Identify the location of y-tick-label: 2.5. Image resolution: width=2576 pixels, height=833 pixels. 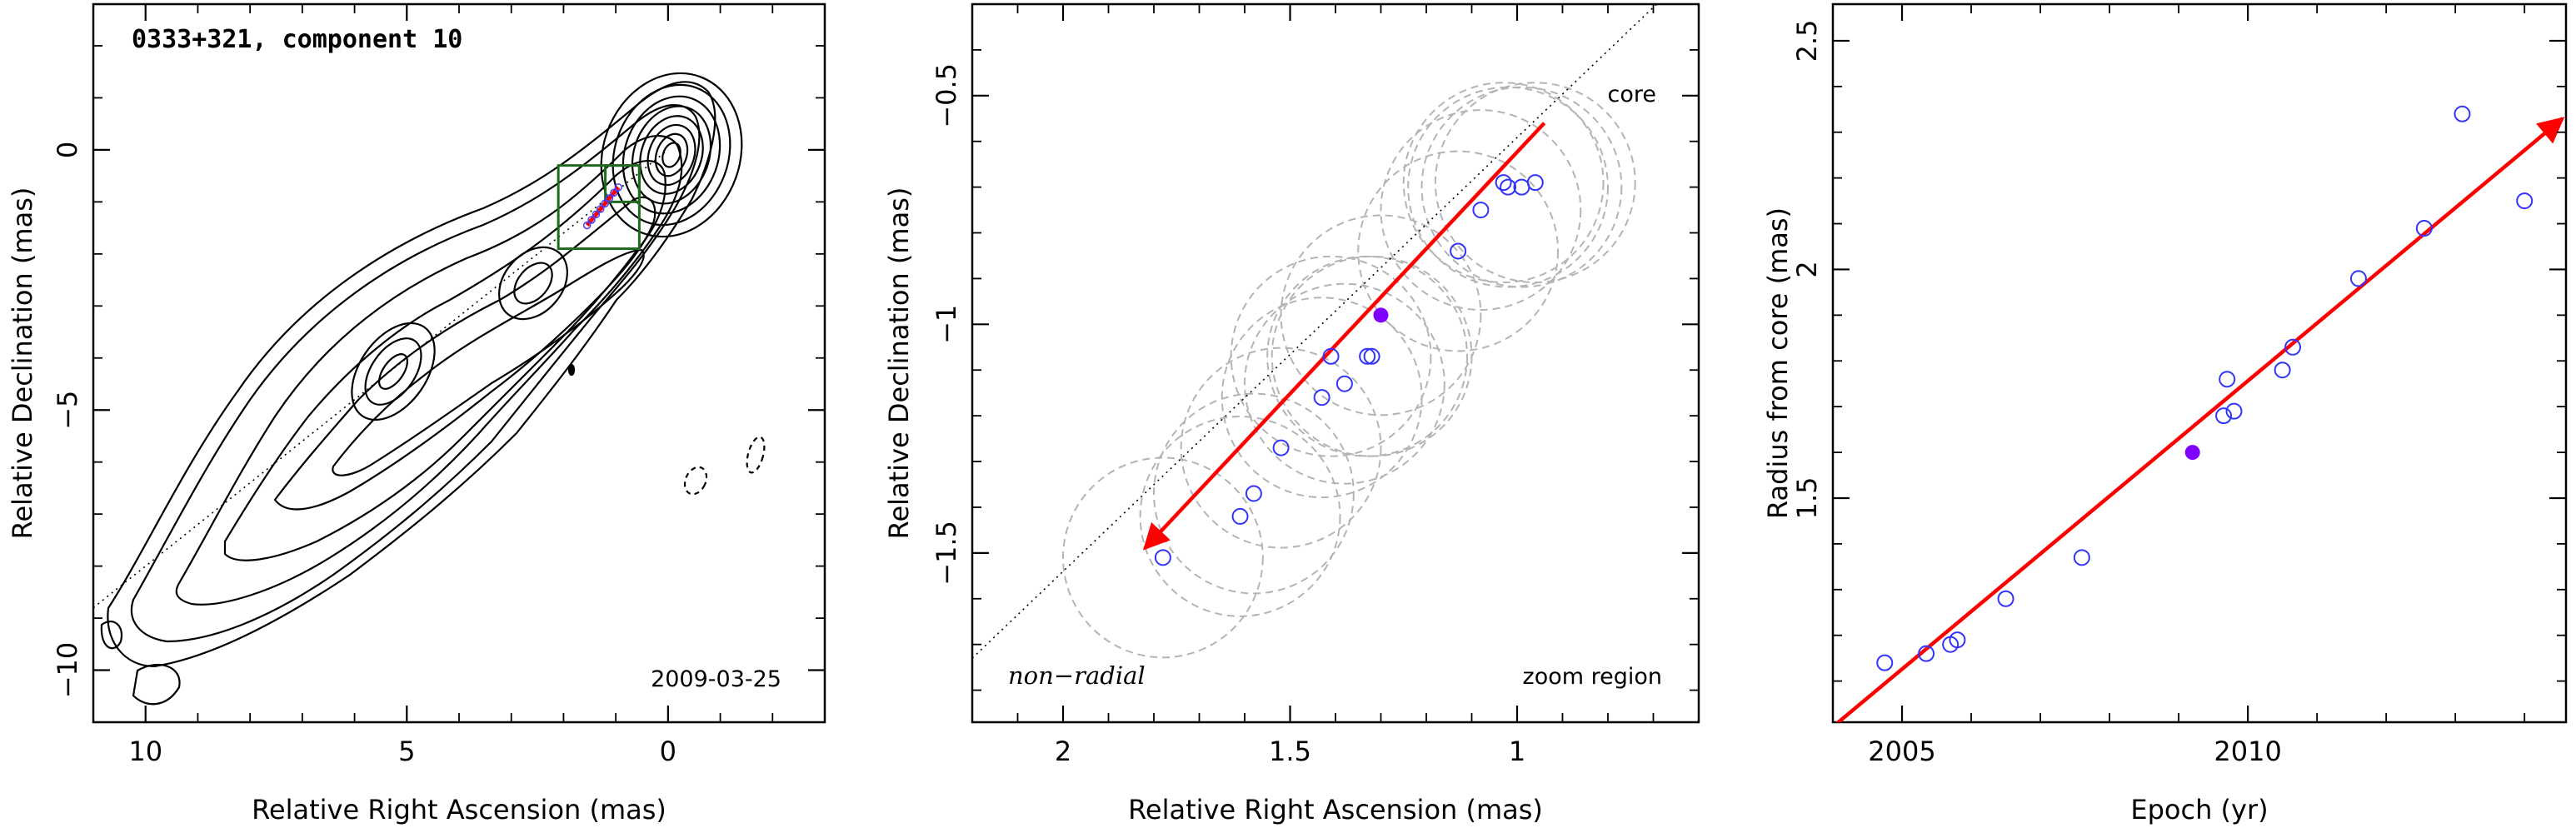
(1807, 40).